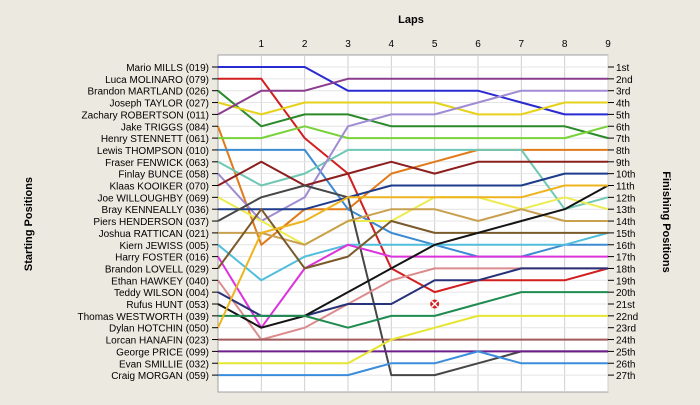  Describe the element at coordinates (144, 317) in the screenshot. I see `starting-position-label: Thomas WESTWORTH (039)` at that location.